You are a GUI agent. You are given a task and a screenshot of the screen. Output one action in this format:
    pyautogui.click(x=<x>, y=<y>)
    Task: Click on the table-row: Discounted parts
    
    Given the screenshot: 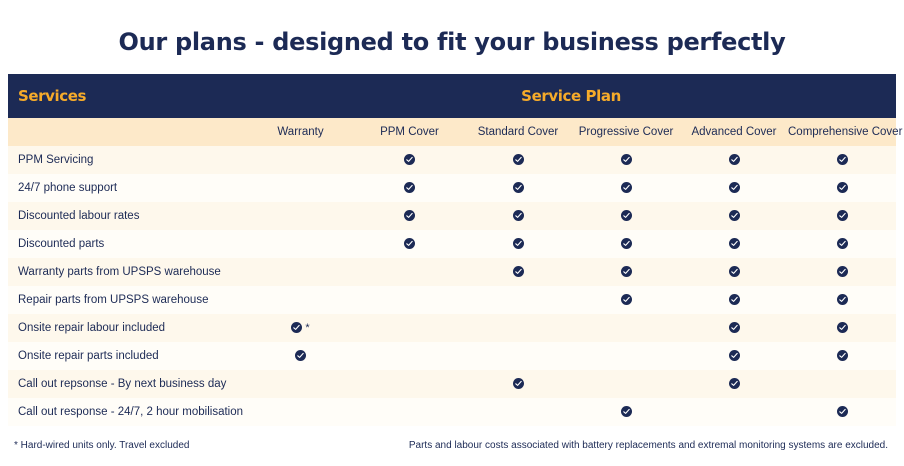 What is the action you would take?
    pyautogui.click(x=452, y=244)
    